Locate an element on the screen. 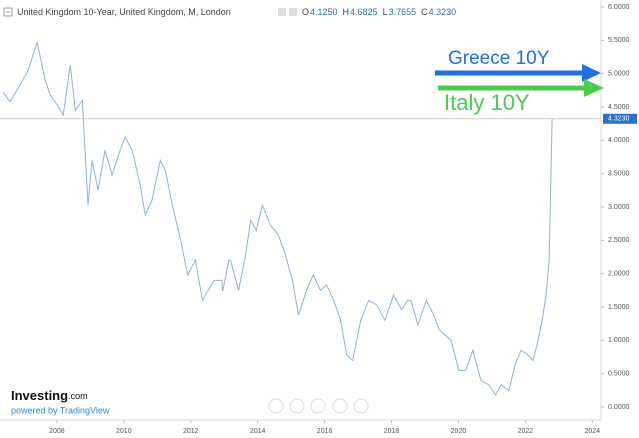  y-tick-label: 1.5000 is located at coordinates (619, 307).